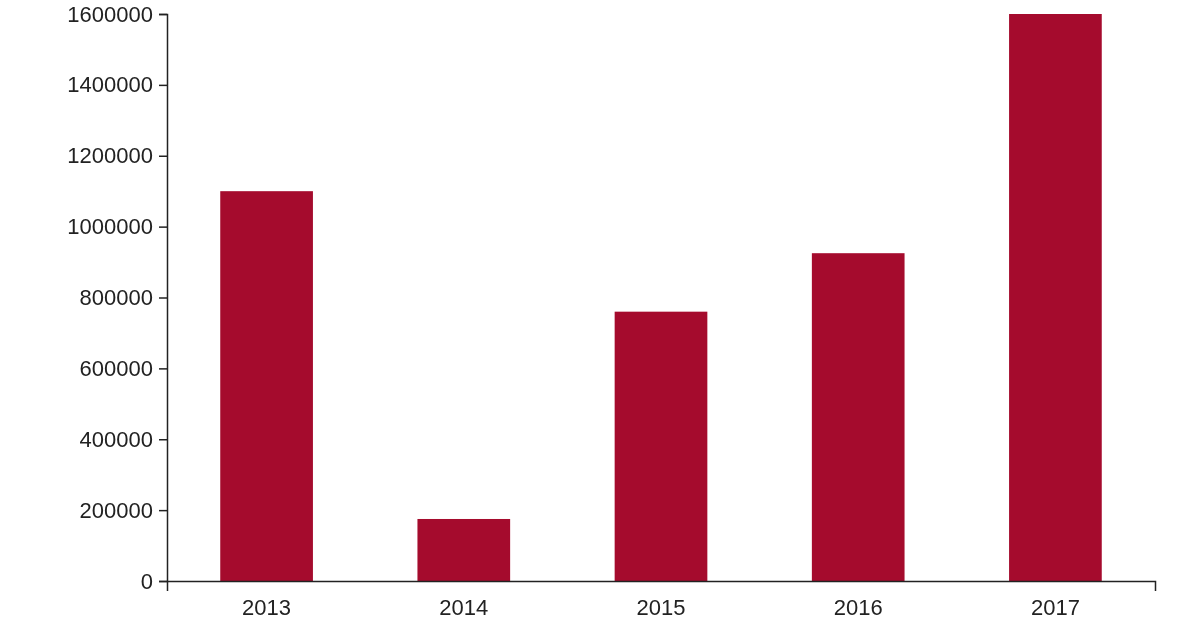  What do you see at coordinates (116, 298) in the screenshot?
I see `y-tick-label: 800000` at bounding box center [116, 298].